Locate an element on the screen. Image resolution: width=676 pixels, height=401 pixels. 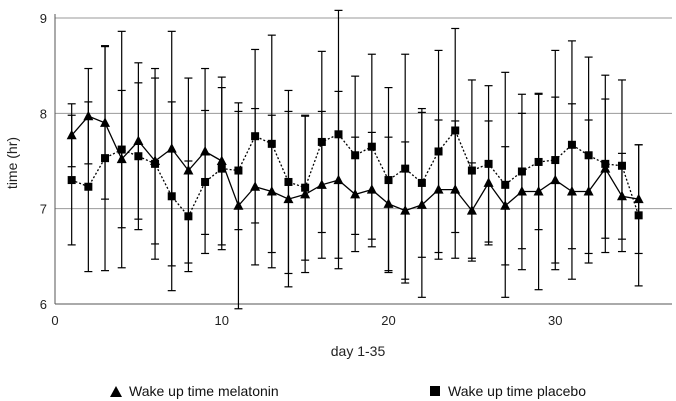
x-tick-label: 0 is located at coordinates (54, 320).